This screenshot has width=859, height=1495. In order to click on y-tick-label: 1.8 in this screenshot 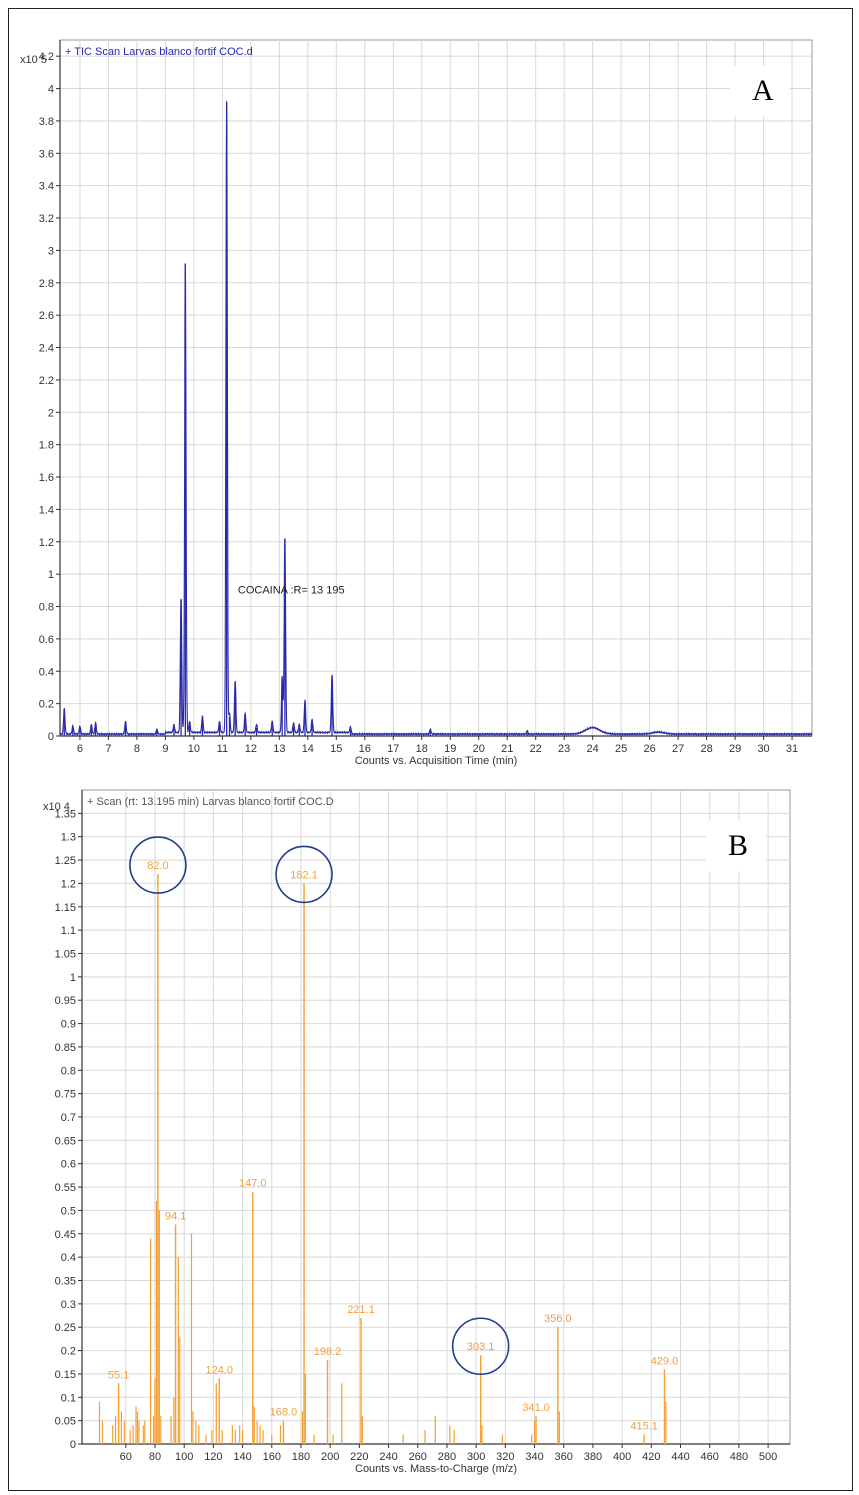, I will do `click(46, 446)`.